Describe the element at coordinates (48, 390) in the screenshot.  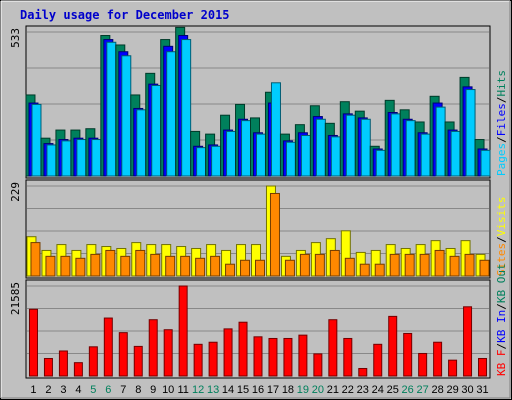
I see `day-label-2: 2` at that location.